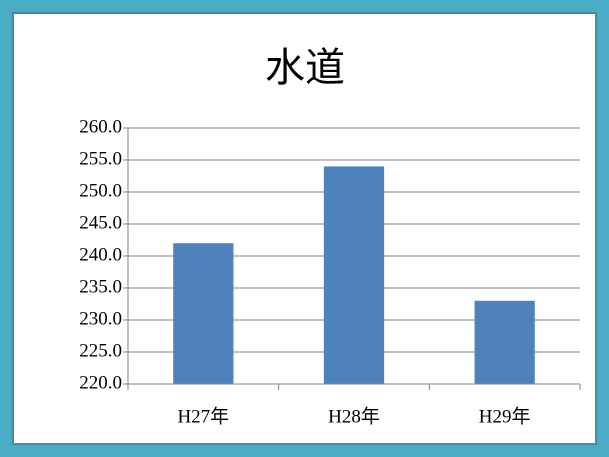 The width and height of the screenshot is (609, 457). What do you see at coordinates (100, 382) in the screenshot?
I see `y-tick-label: 220.0` at bounding box center [100, 382].